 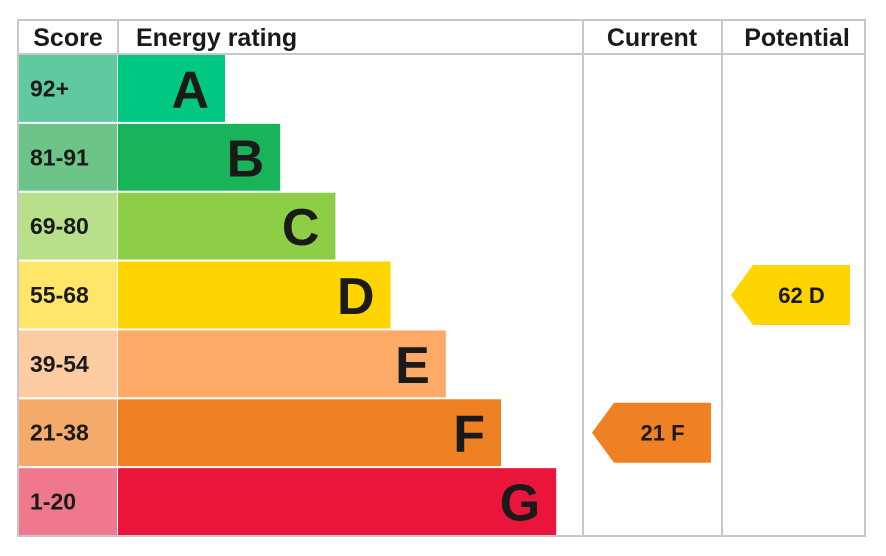 I want to click on score-cell-f, so click(x=68, y=433).